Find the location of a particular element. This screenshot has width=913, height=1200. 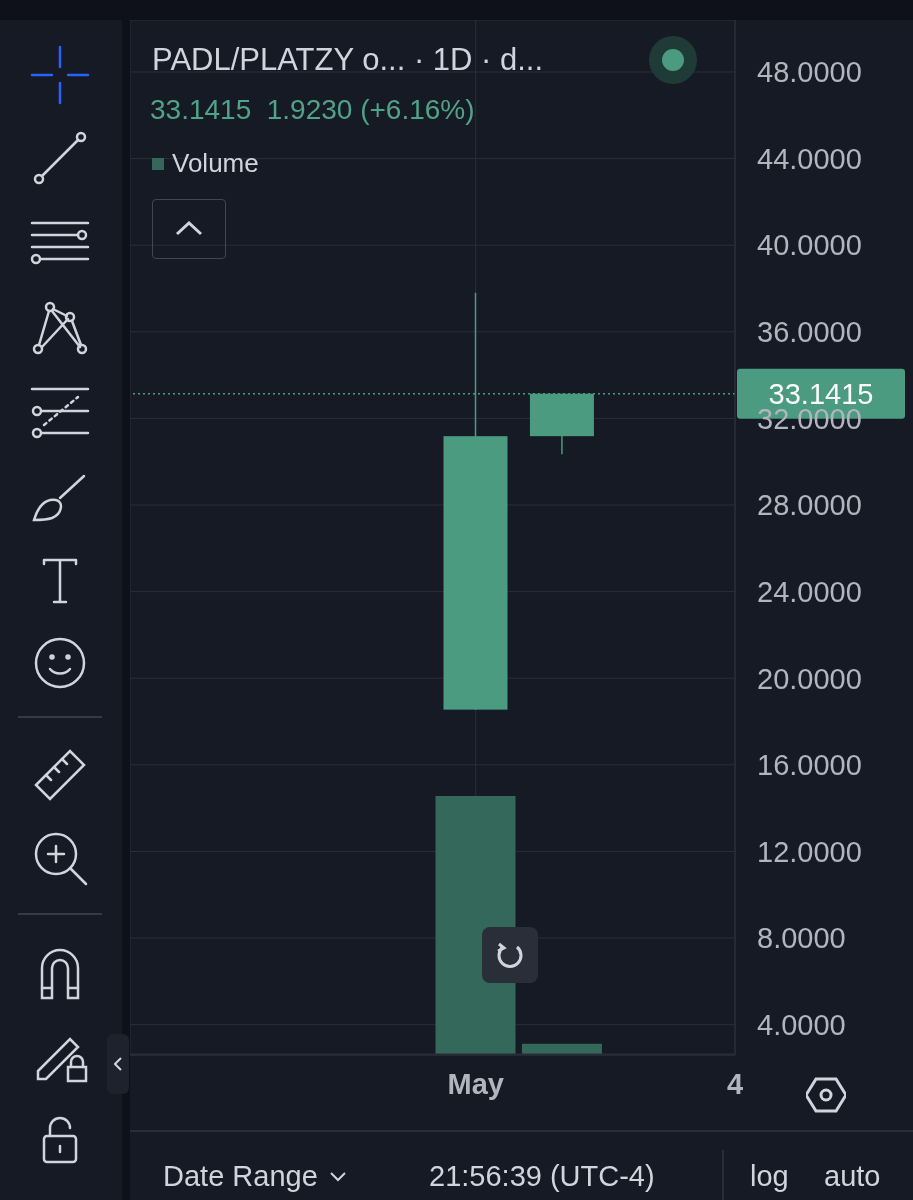

text: 21:56:39 (UTC-4) is located at coordinates (542, 1176).